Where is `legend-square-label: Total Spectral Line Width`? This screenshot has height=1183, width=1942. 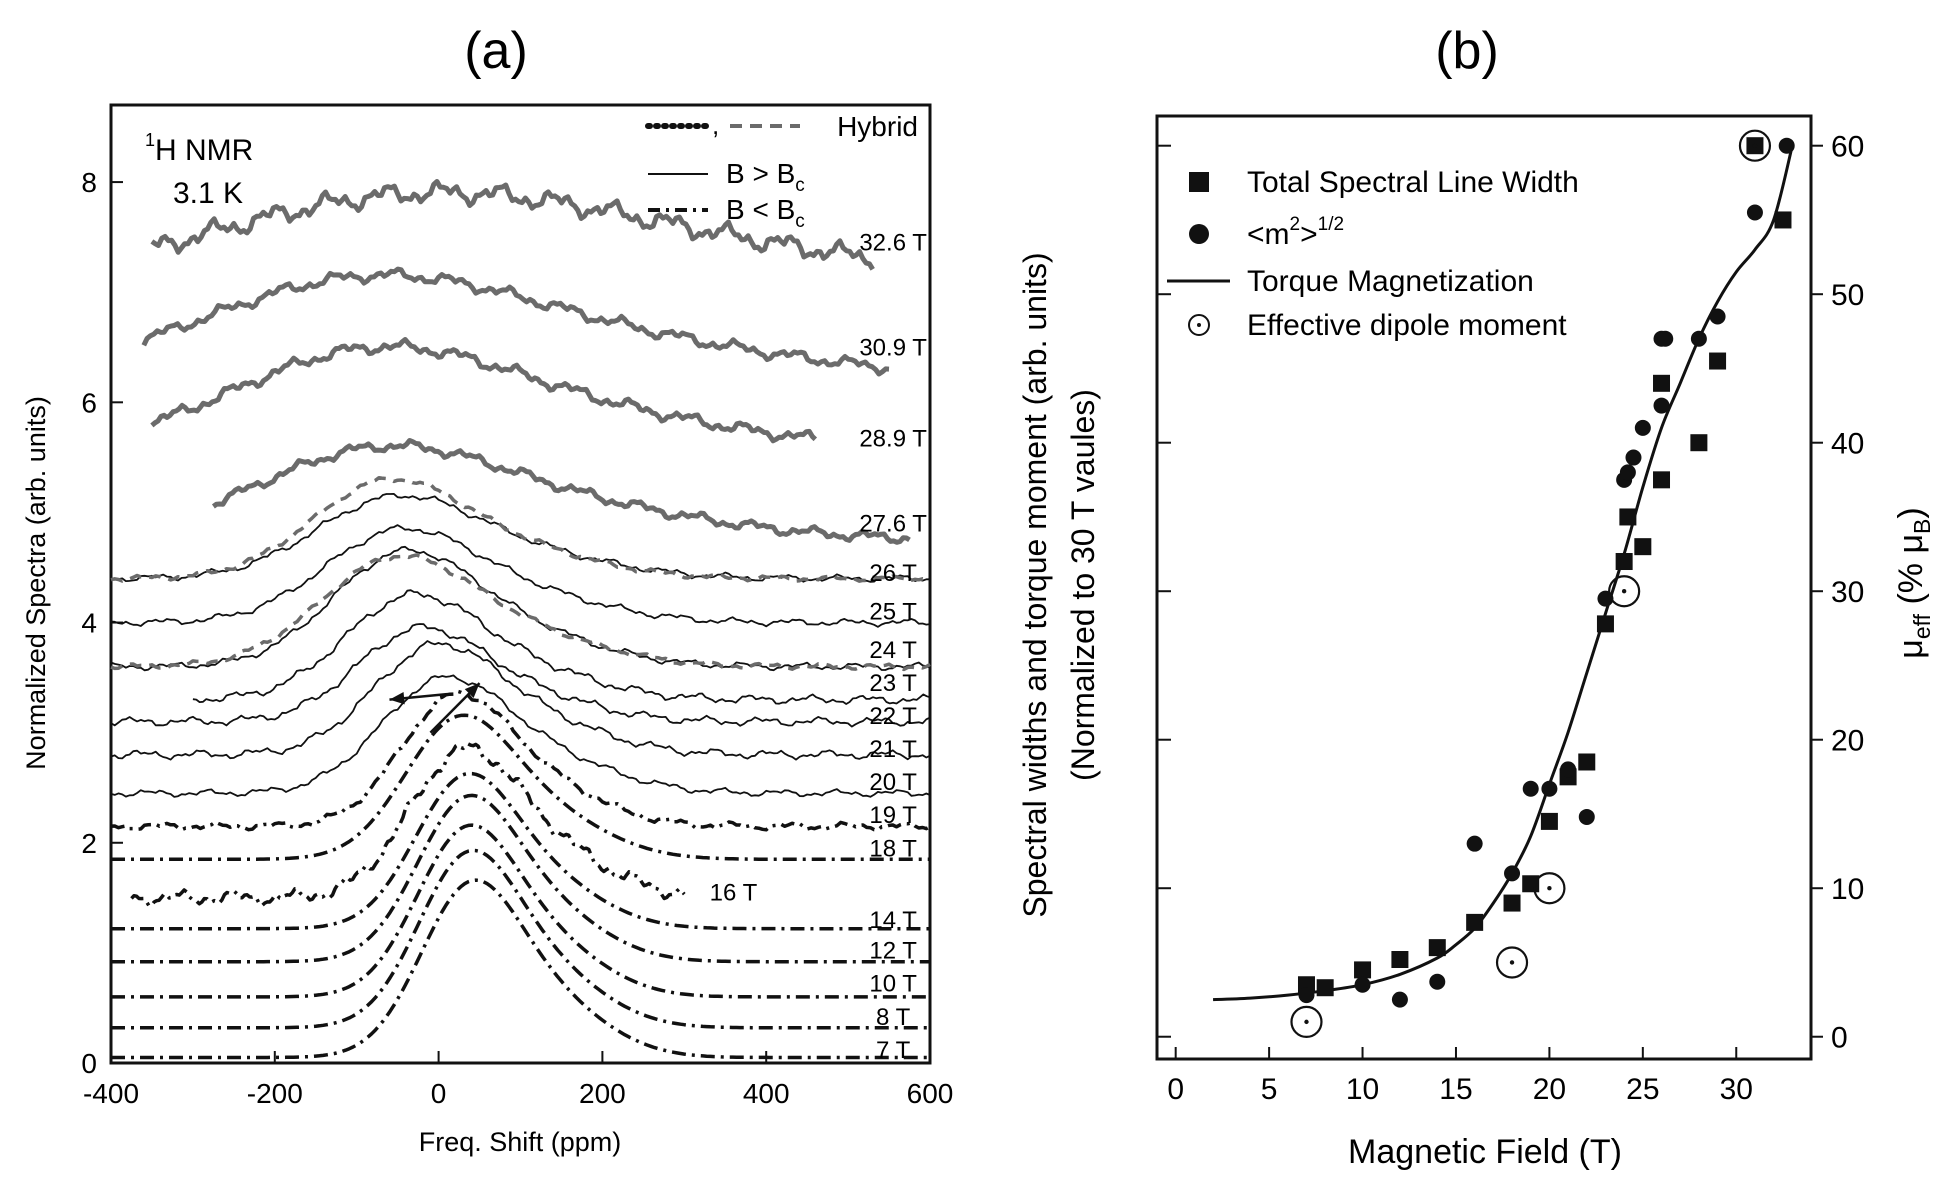 legend-square-label: Total Spectral Line Width is located at coordinates (1413, 182).